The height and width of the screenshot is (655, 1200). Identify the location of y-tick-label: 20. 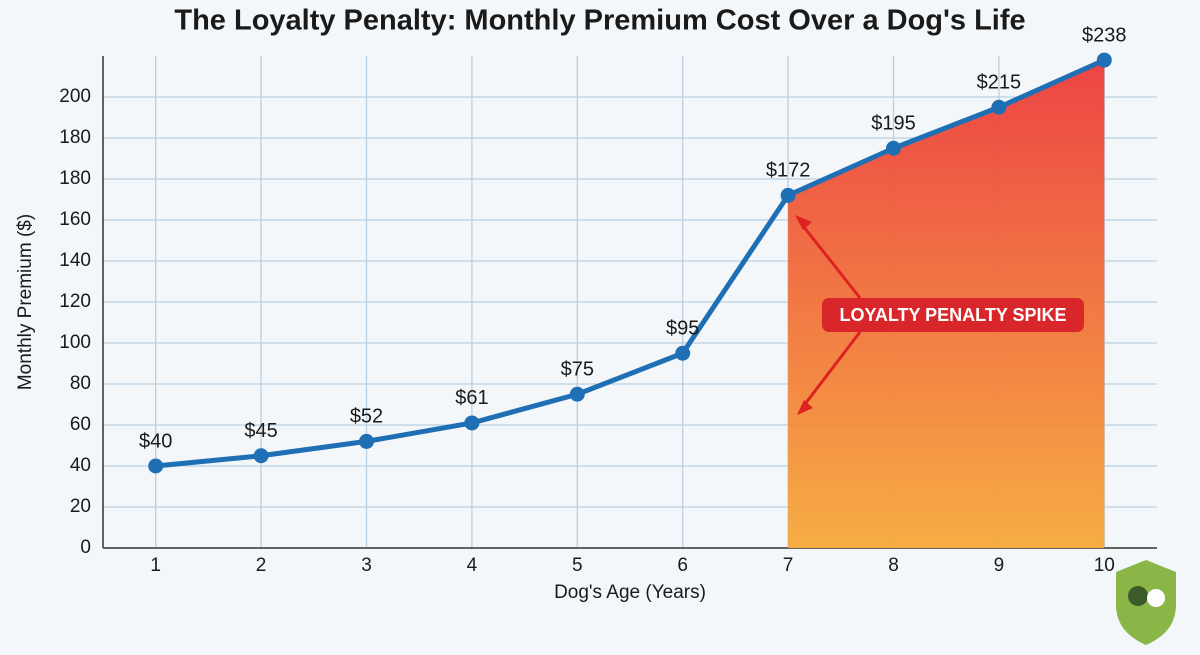
(80, 506).